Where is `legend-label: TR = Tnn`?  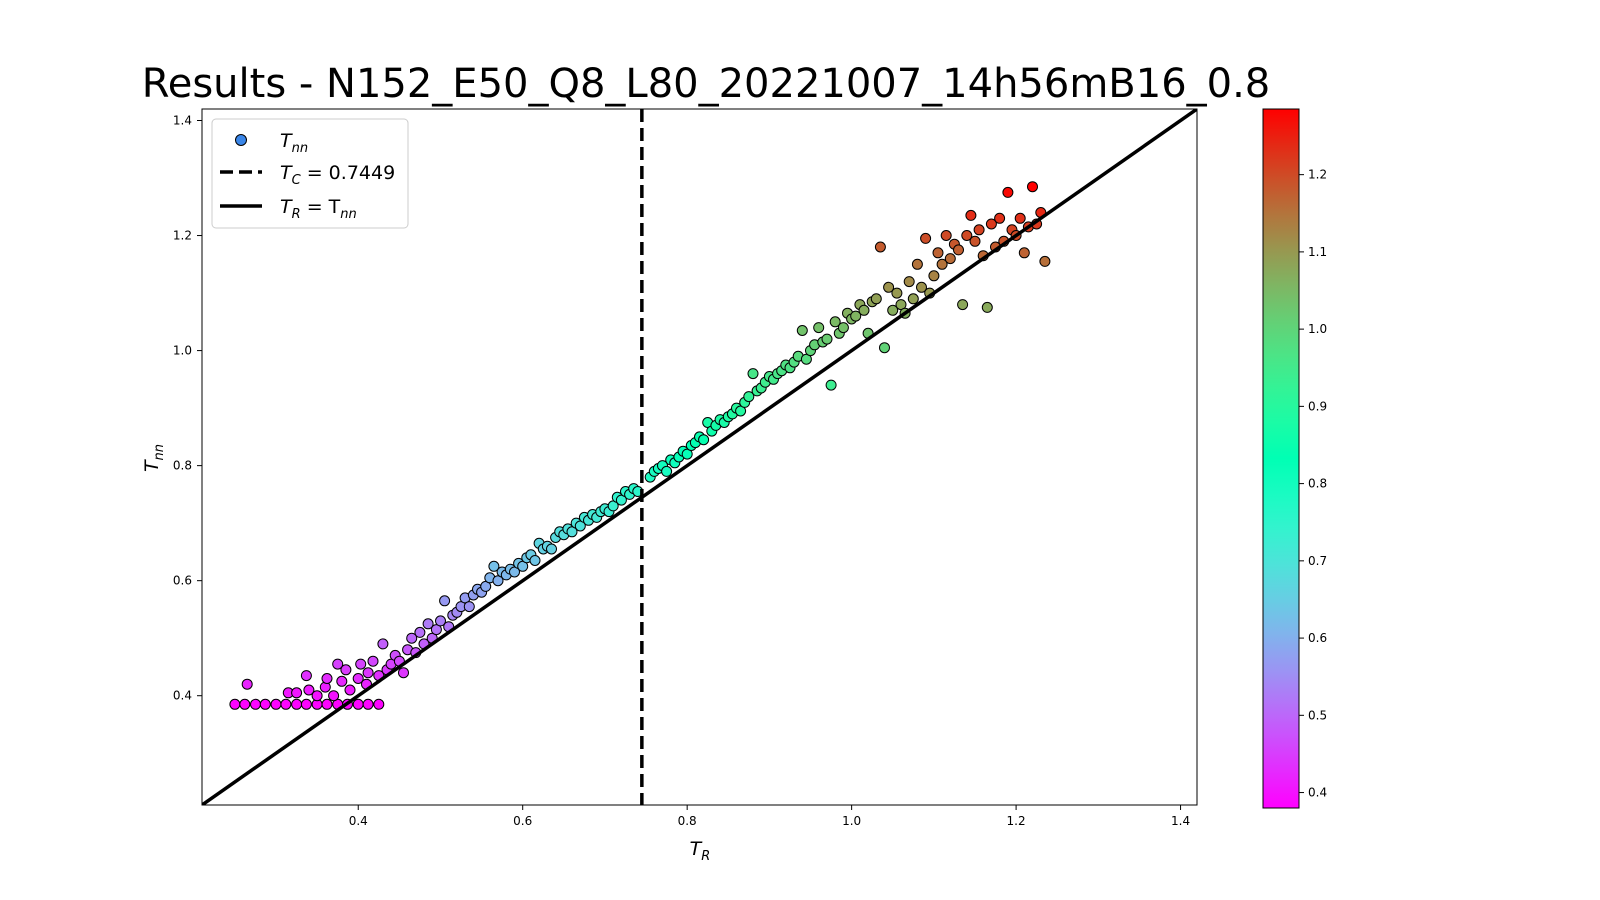
legend-label: TR = Tnn is located at coordinates (318, 209).